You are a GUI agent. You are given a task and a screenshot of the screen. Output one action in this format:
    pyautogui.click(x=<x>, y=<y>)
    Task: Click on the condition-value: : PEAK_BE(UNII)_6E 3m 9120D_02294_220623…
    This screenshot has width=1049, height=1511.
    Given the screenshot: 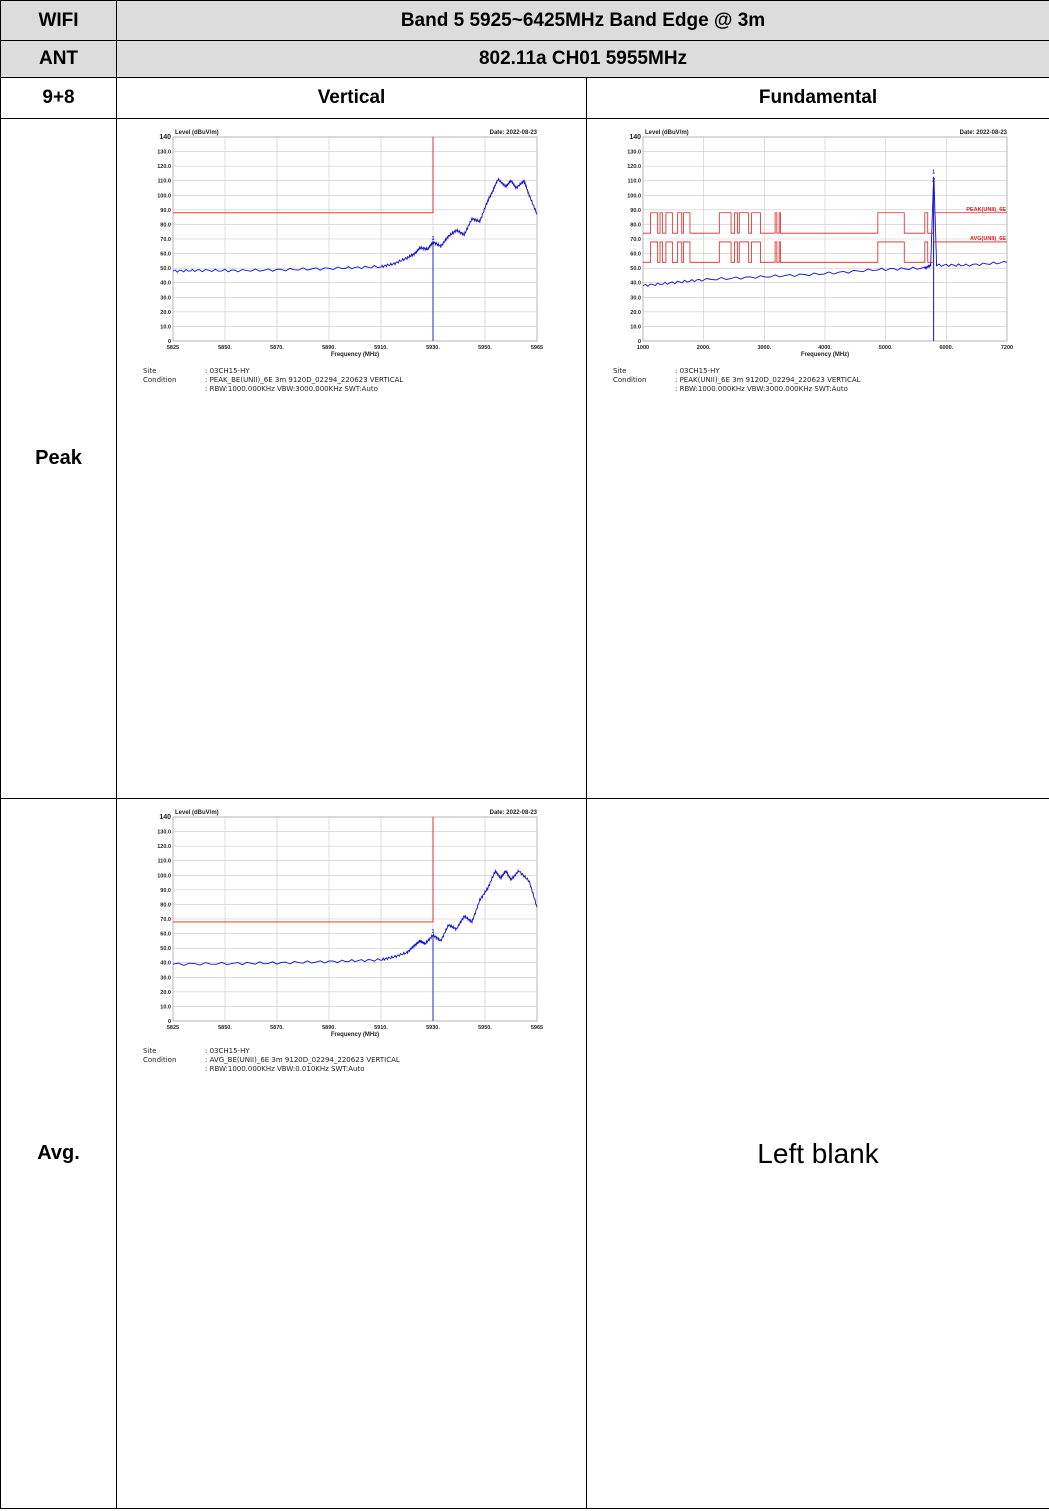 What is the action you would take?
    pyautogui.click(x=304, y=380)
    